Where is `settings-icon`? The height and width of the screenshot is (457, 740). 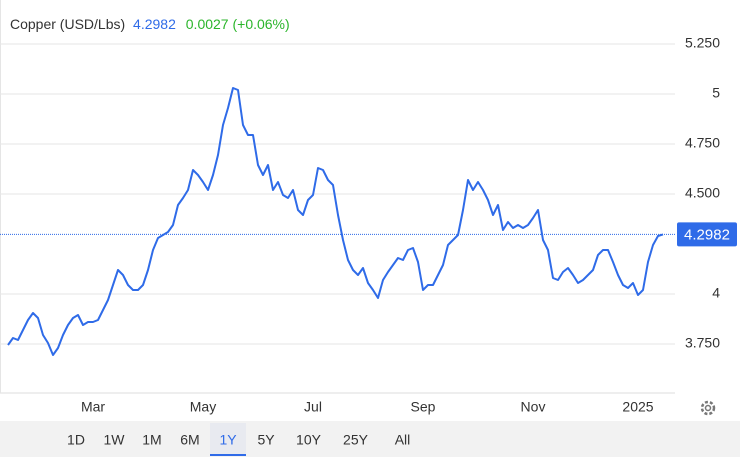 settings-icon is located at coordinates (708, 408).